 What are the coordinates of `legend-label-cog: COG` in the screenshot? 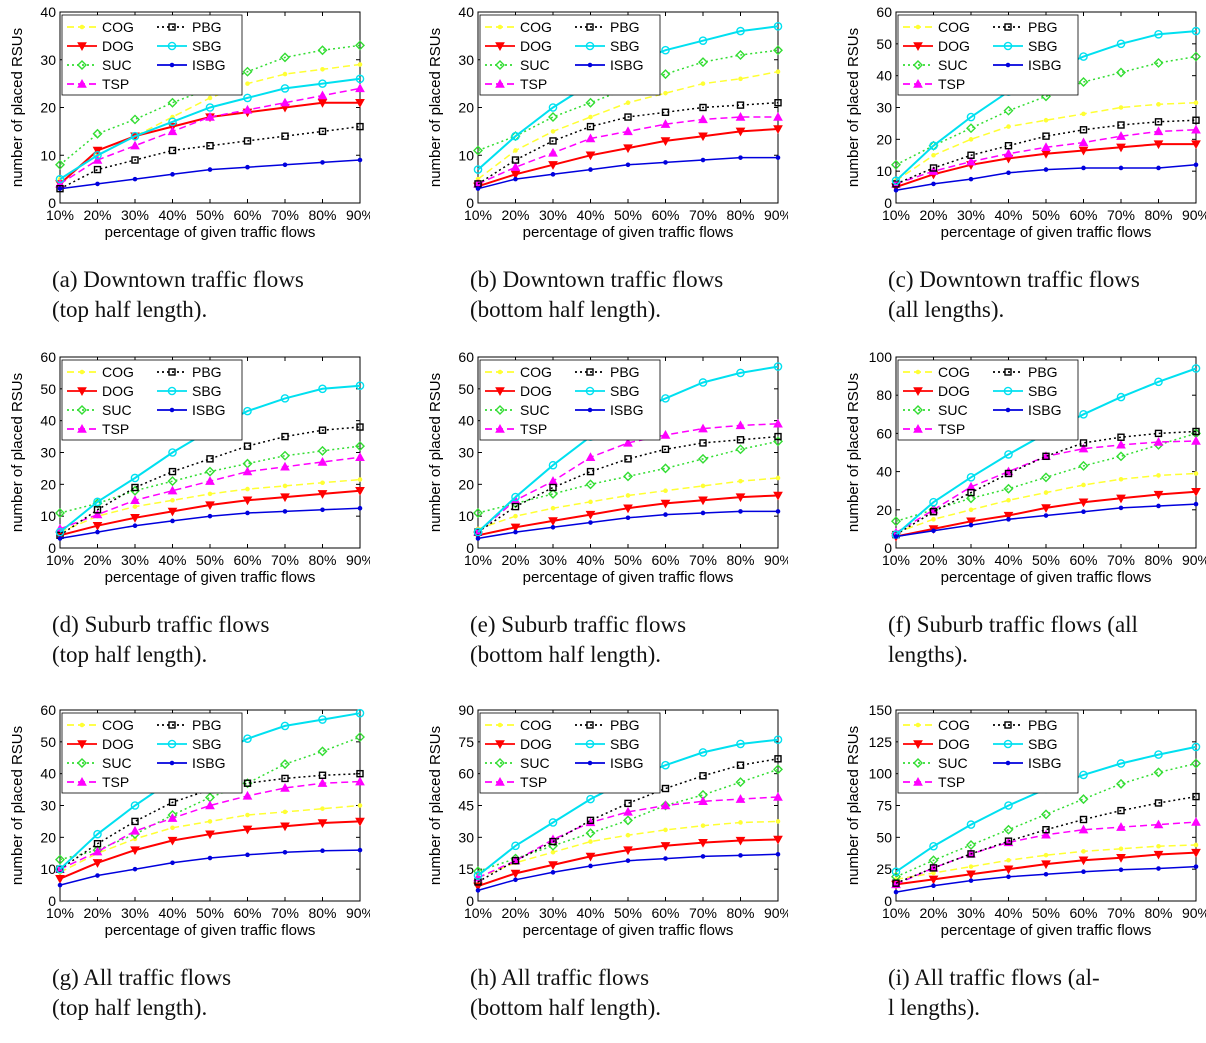 It's located at (118, 372).